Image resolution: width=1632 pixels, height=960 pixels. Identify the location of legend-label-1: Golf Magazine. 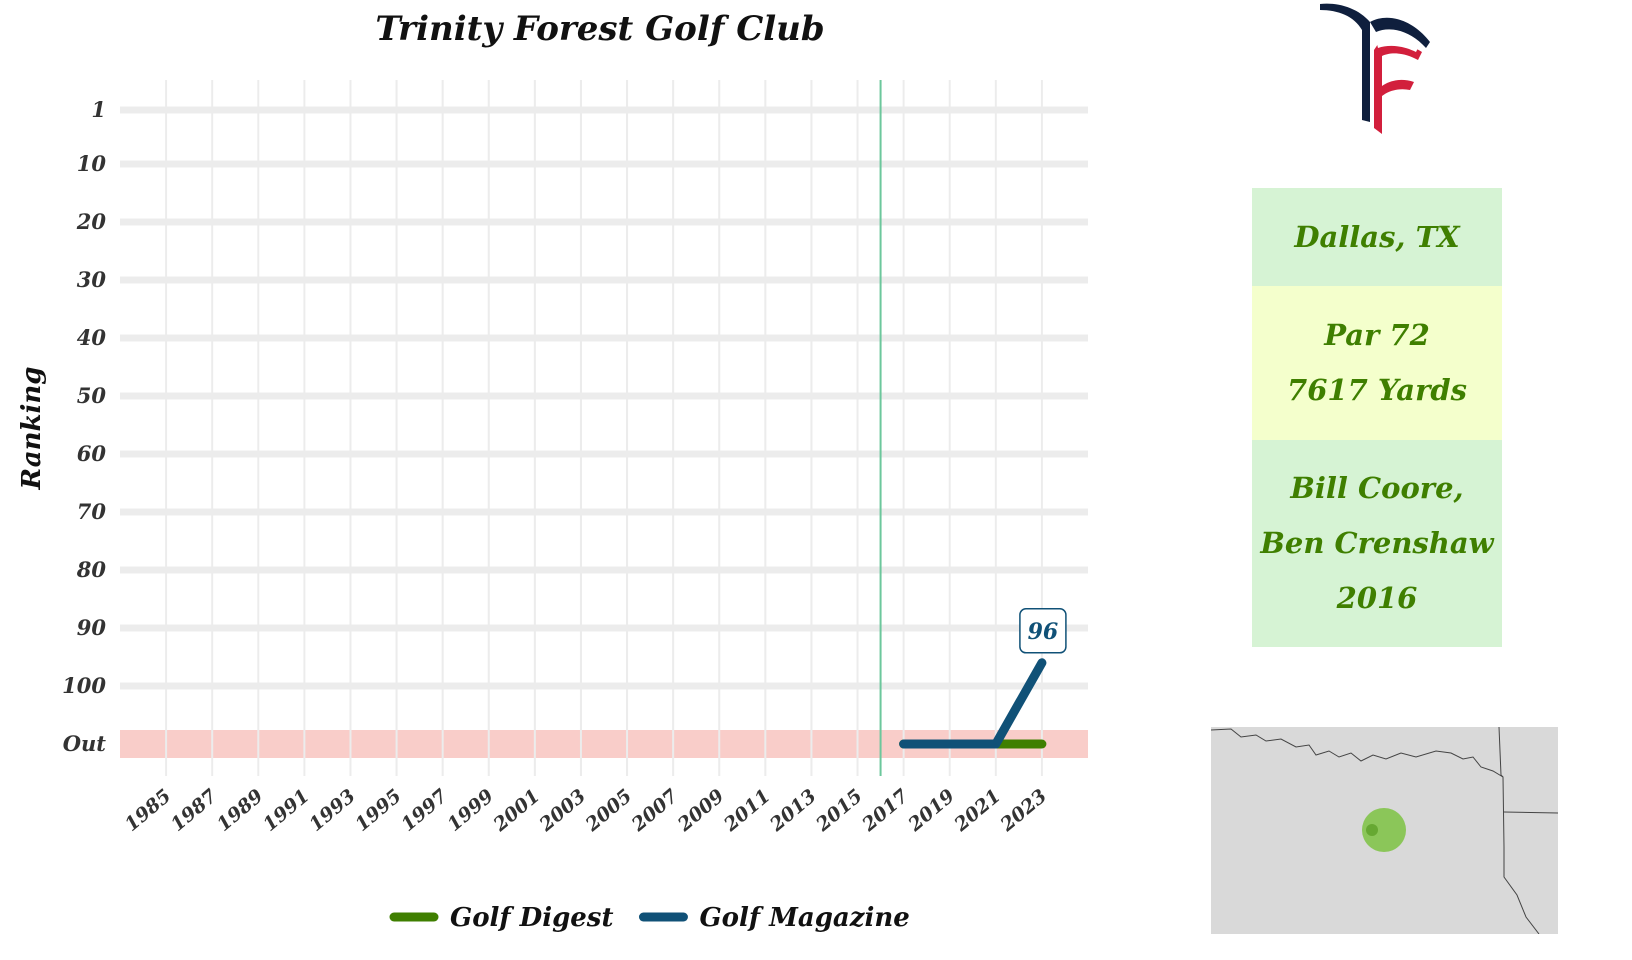
(804, 918).